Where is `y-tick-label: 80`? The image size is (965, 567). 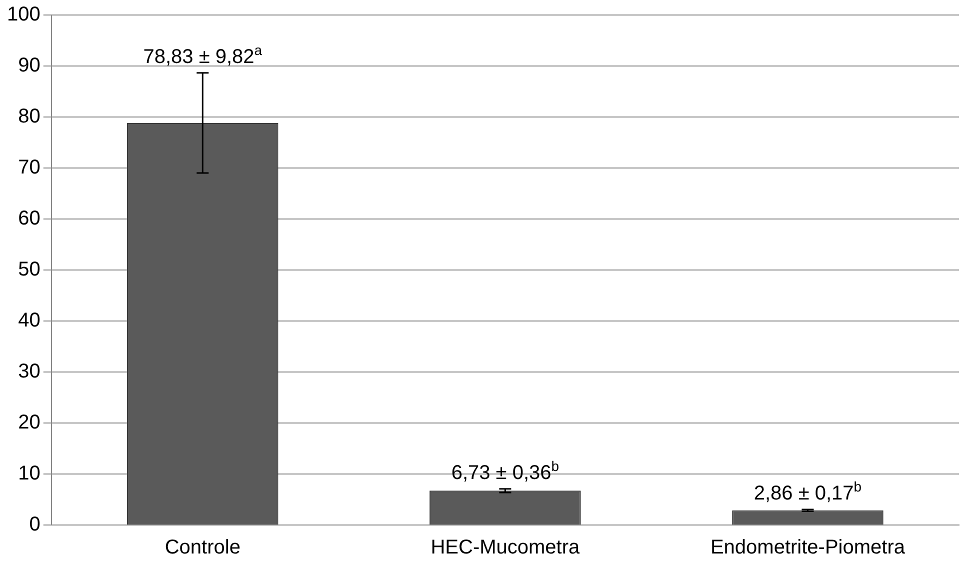
y-tick-label: 80 is located at coordinates (29, 117).